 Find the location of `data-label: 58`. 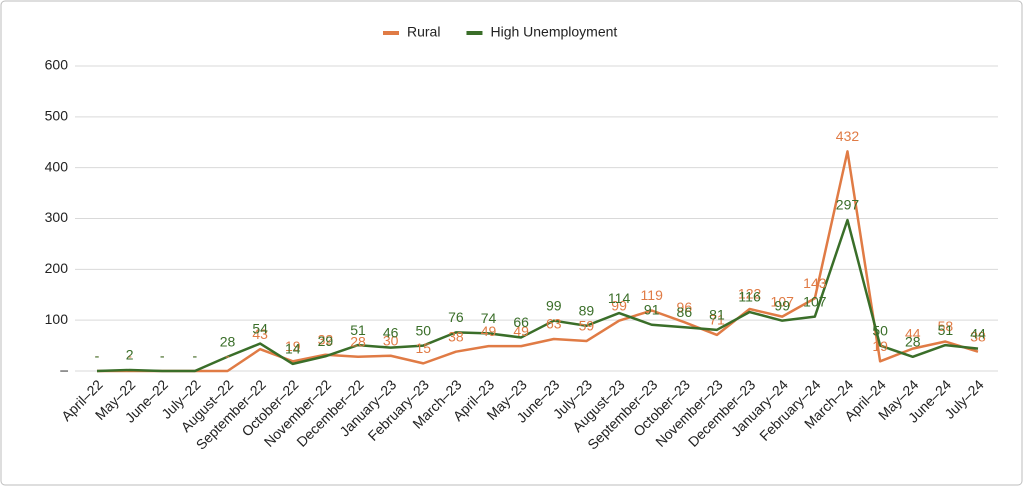

data-label: 58 is located at coordinates (946, 326).